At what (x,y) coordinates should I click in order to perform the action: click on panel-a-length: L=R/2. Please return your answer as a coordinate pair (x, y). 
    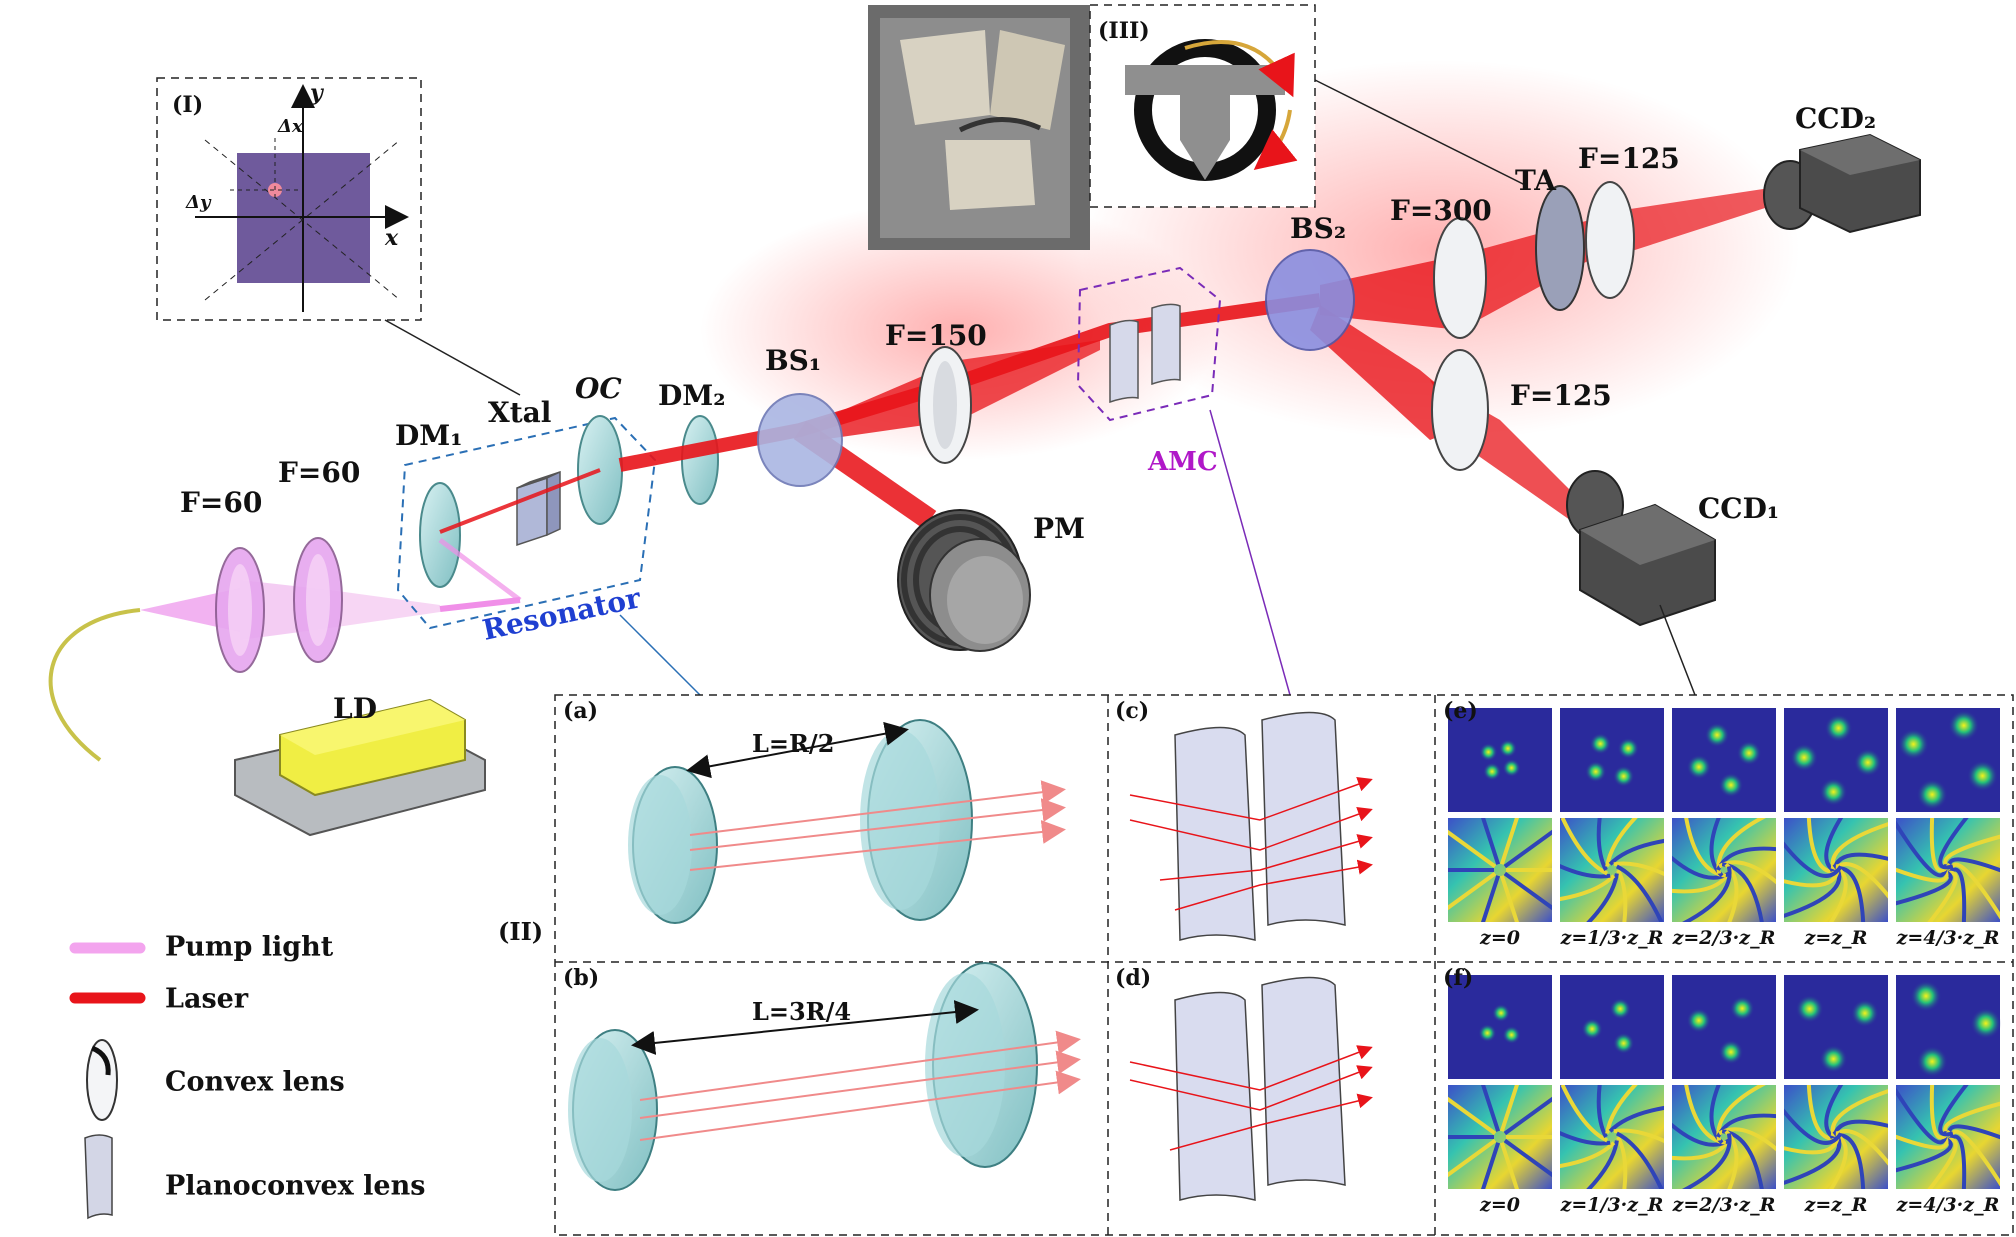
    Looking at the image, I should click on (793, 743).